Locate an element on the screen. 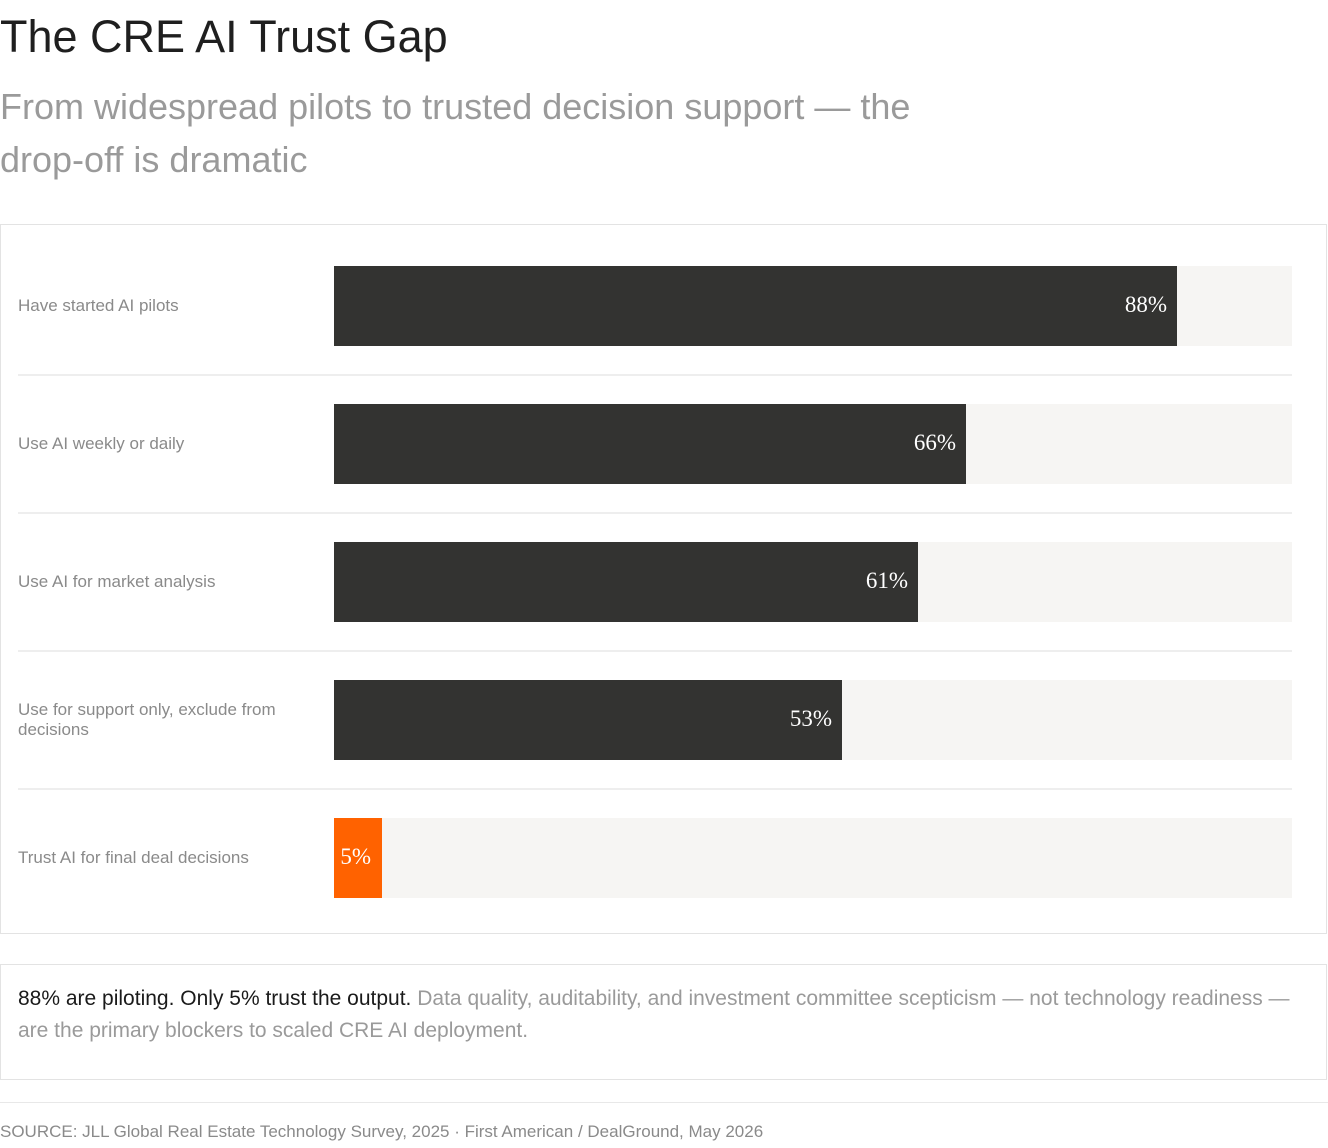 The image size is (1328, 1148). bar-value-label: 53% is located at coordinates (810, 718).